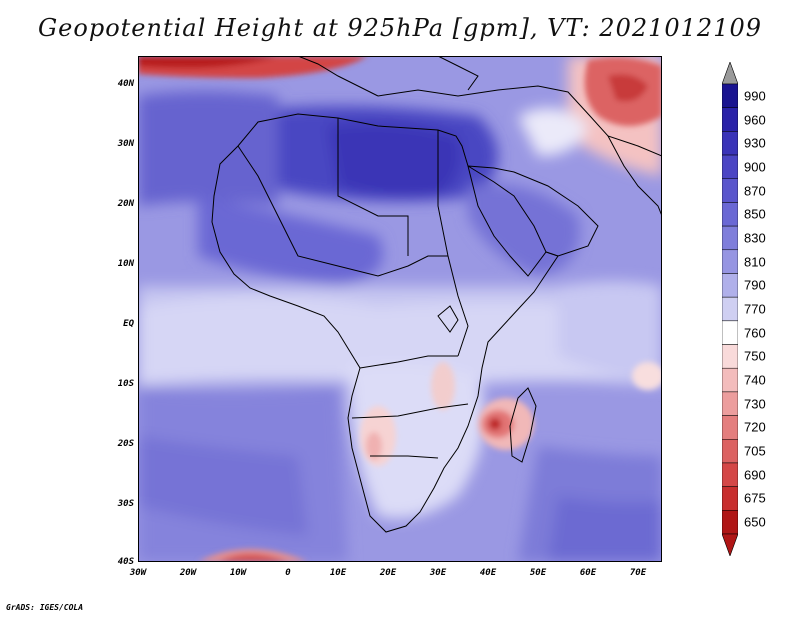 The height and width of the screenshot is (618, 800). What do you see at coordinates (755, 333) in the screenshot?
I see `colorbar-label: 760` at bounding box center [755, 333].